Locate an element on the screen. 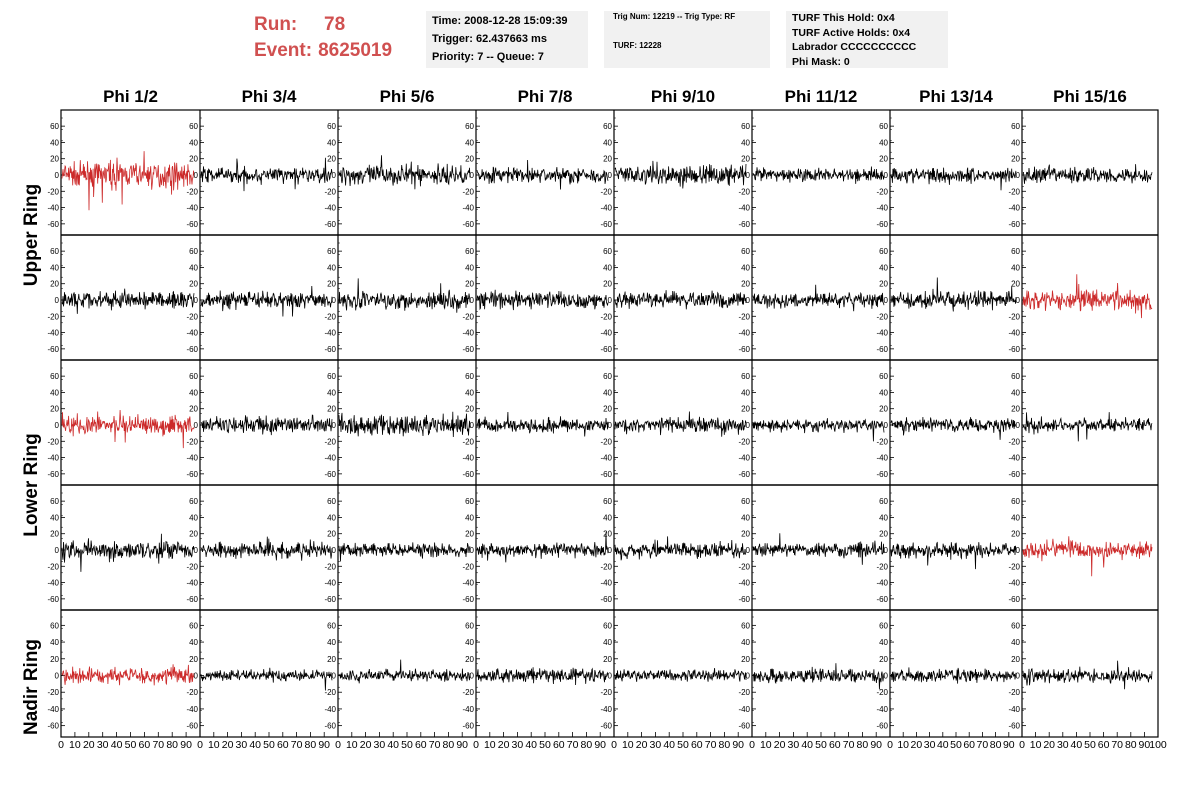  x-tick-label: 80 is located at coordinates (311, 745).